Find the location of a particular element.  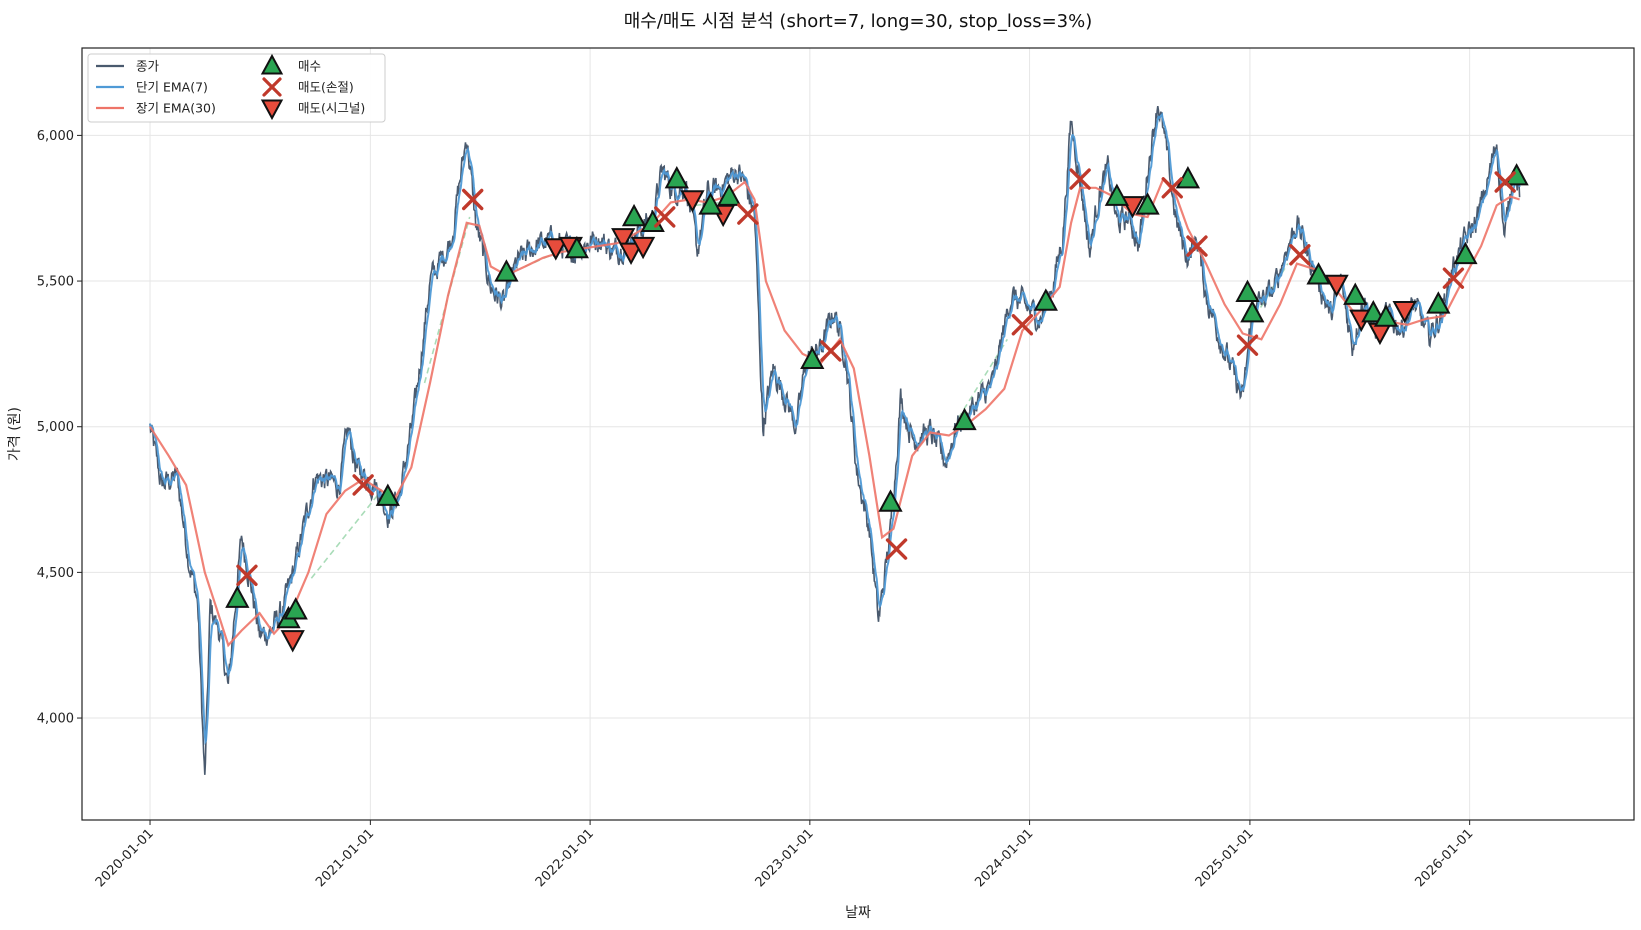

legend-label: 매수 is located at coordinates (309, 66).